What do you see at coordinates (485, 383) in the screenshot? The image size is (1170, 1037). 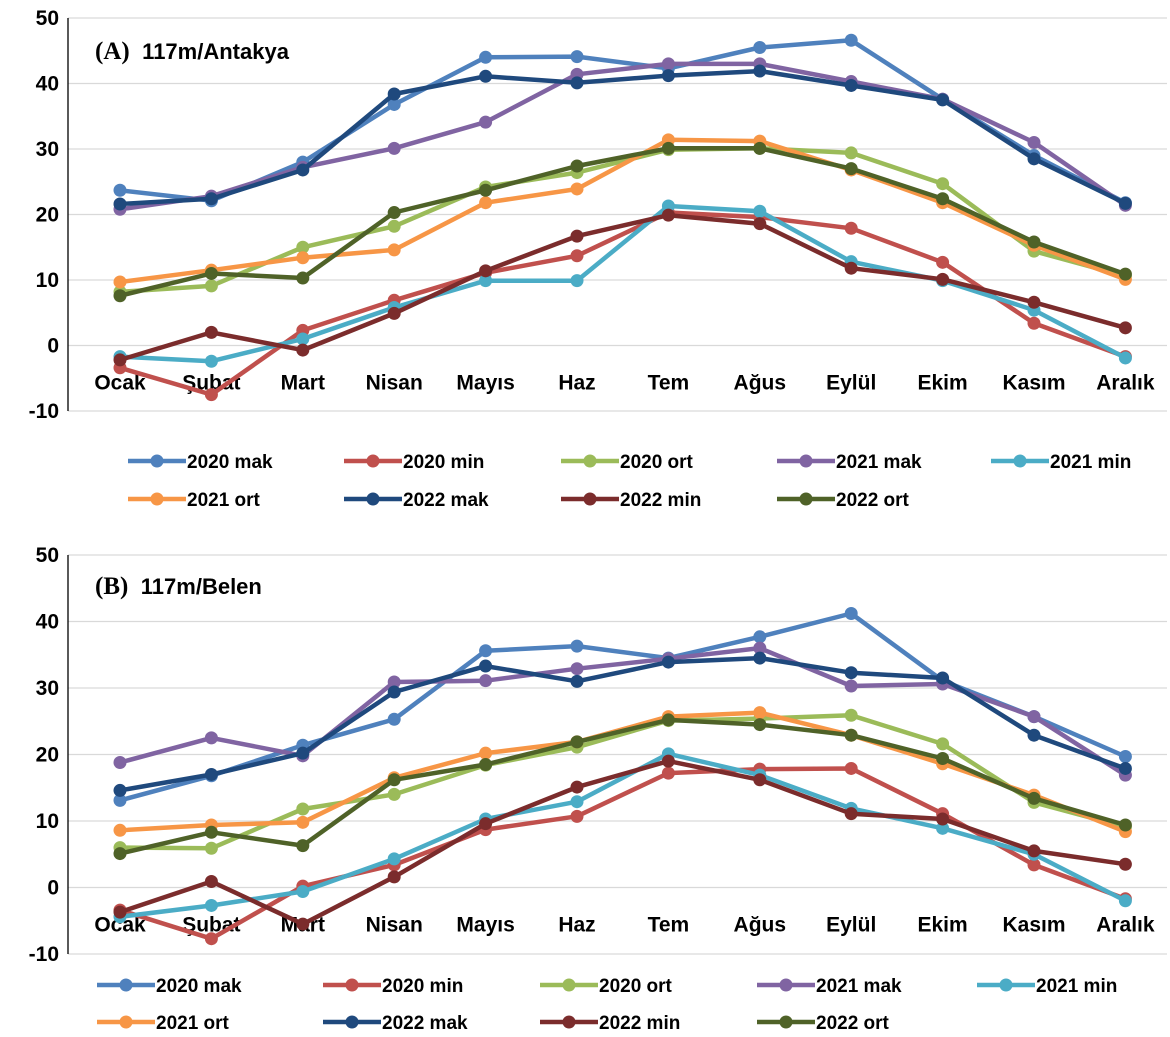 I see `x-tick-label-mayis: Mayıs` at bounding box center [485, 383].